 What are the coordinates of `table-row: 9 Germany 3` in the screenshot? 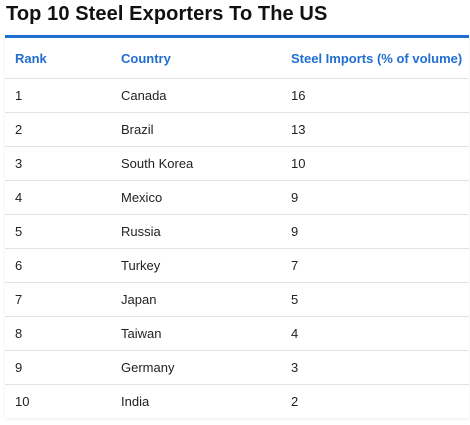 It's located at (237, 367).